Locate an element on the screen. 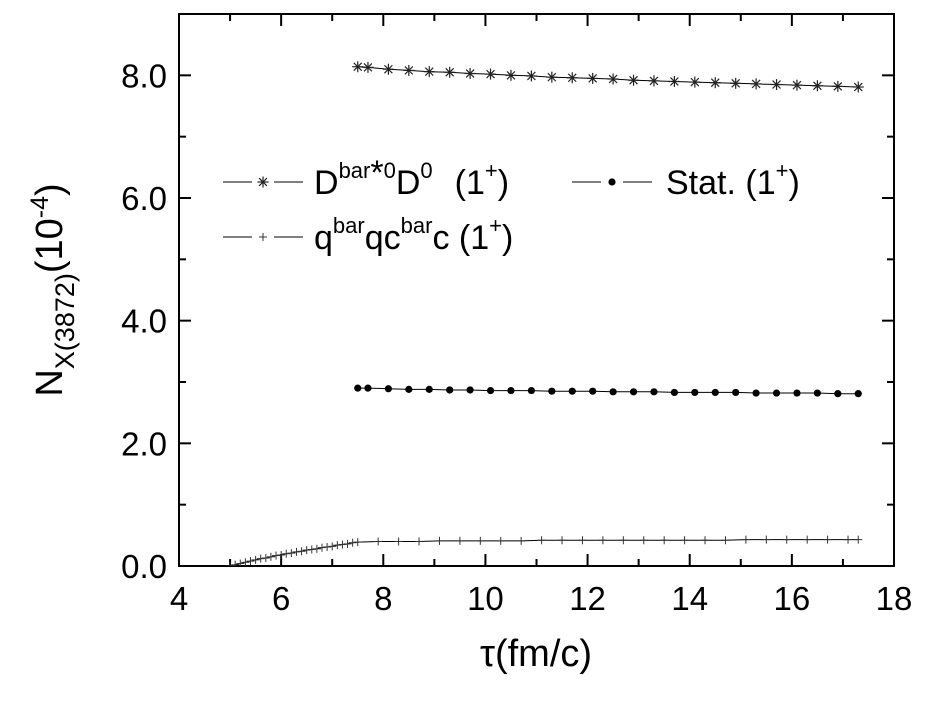 The height and width of the screenshot is (705, 941). y-axis-title-unit-open: (10 is located at coordinates (50, 245).